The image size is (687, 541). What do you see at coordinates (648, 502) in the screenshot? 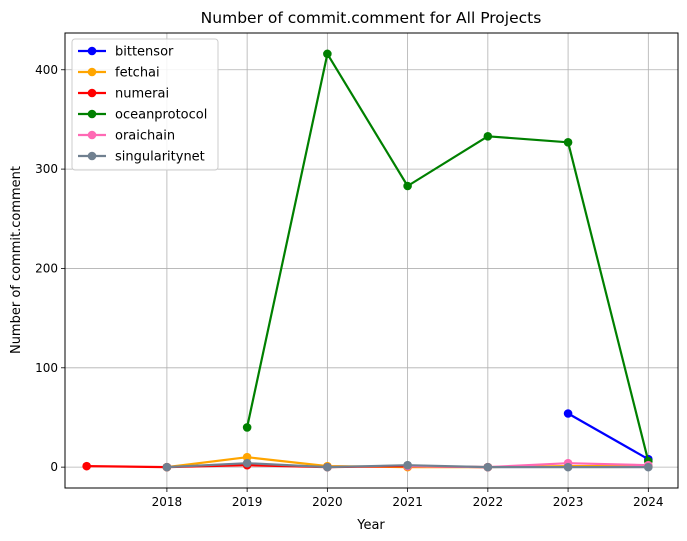
I see `x-tick-label: 2024` at bounding box center [648, 502].